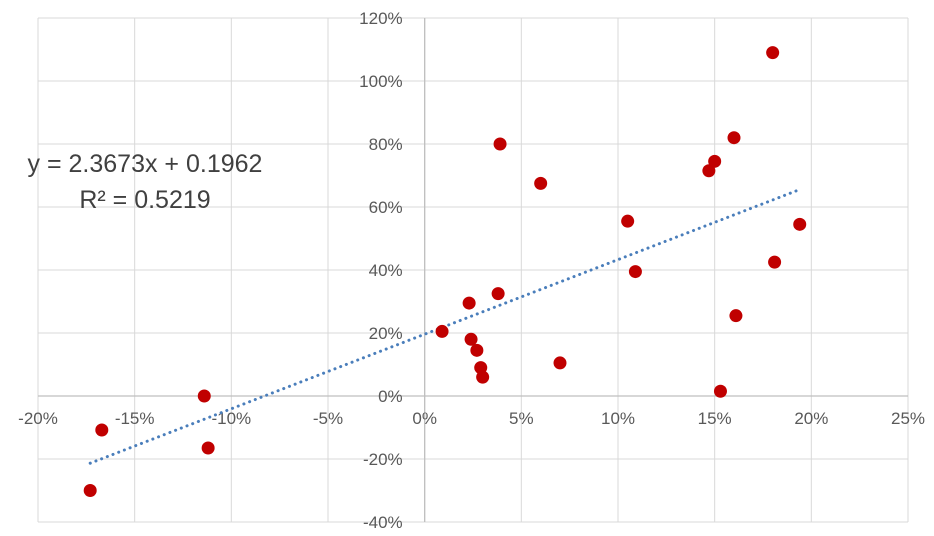  What do you see at coordinates (715, 418) in the screenshot?
I see `x-tick-label: 15%` at bounding box center [715, 418].